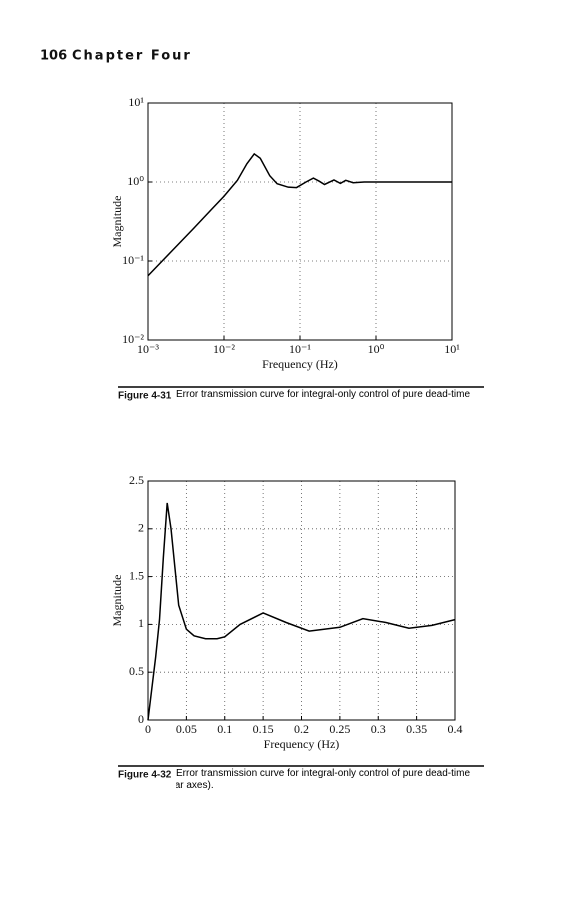  What do you see at coordinates (136, 480) in the screenshot?
I see `y-tick-label: 2.5` at bounding box center [136, 480].